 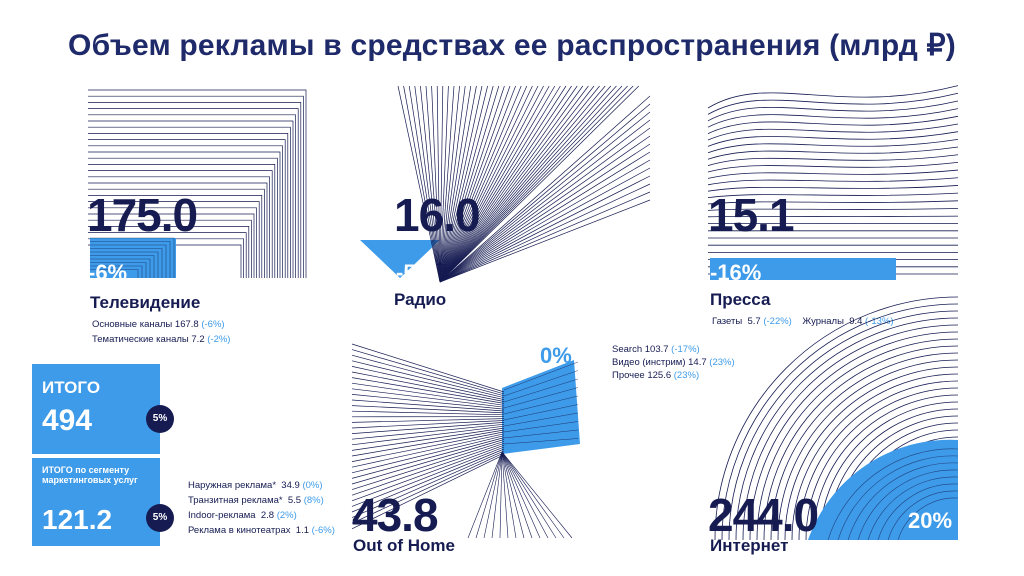 What do you see at coordinates (256, 500) in the screenshot?
I see `ooh-item-transit: Транзитная реклама* 5.5 (8%)` at bounding box center [256, 500].